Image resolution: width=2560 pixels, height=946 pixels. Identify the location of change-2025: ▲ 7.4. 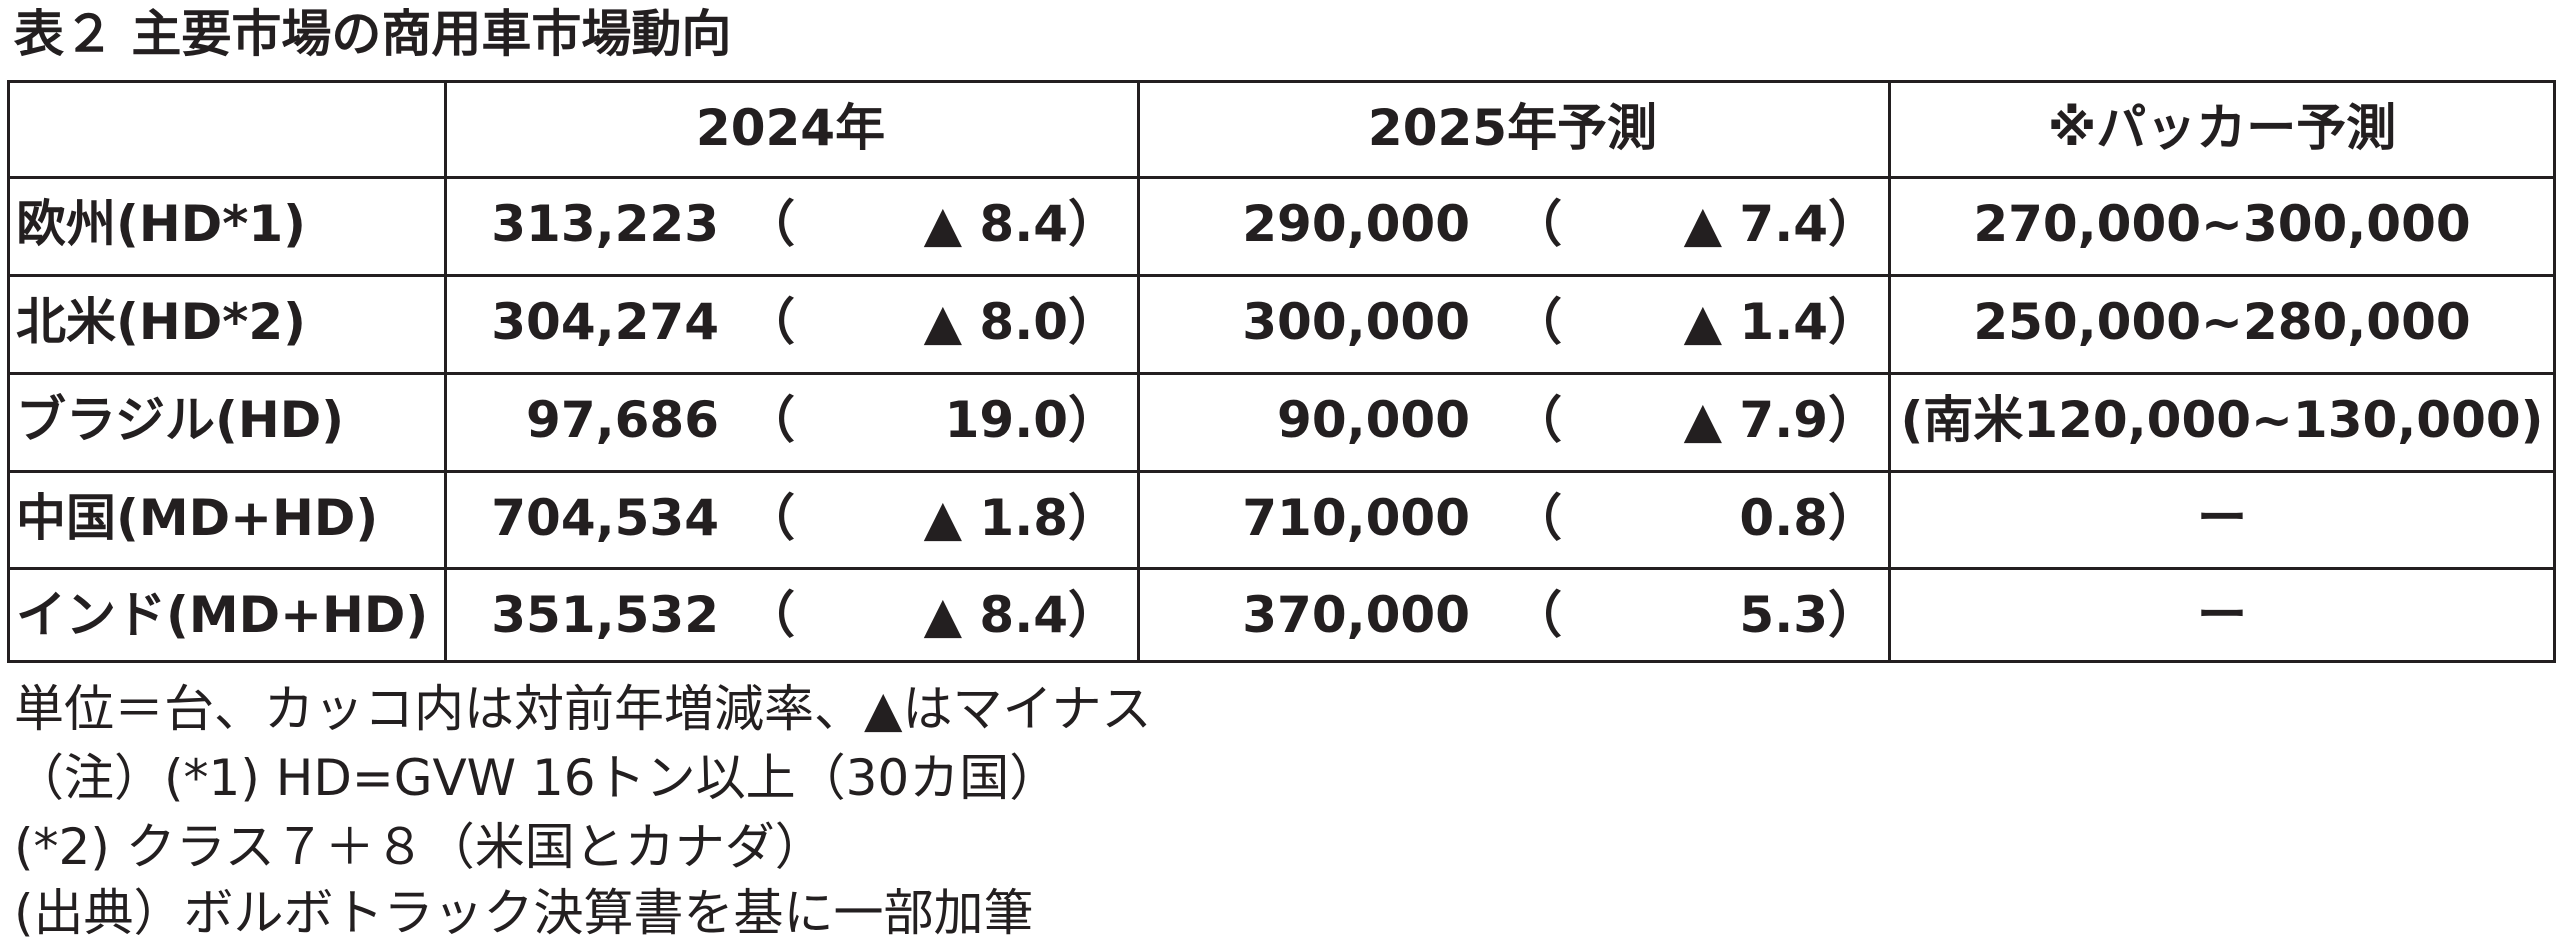
(1755, 224).